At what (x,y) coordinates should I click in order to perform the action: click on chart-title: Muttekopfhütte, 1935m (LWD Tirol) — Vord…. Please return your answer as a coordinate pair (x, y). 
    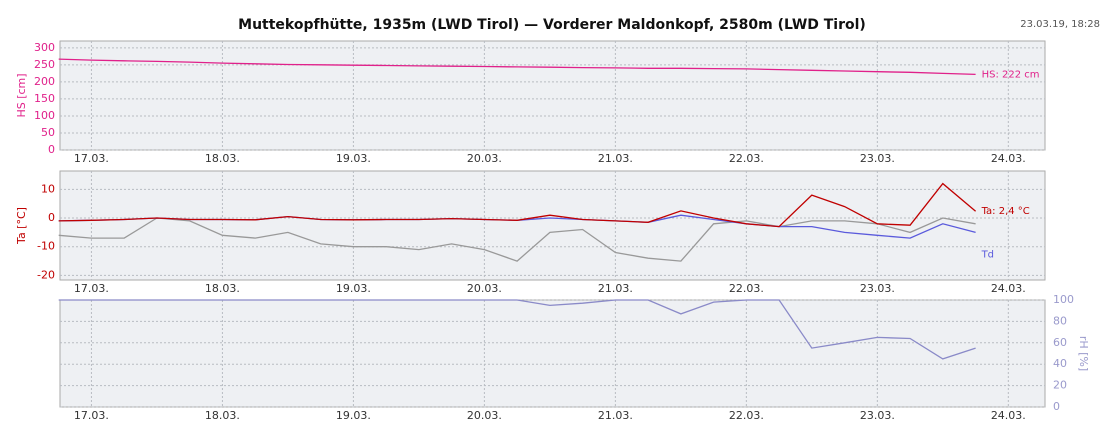
    Looking at the image, I should click on (552, 25).